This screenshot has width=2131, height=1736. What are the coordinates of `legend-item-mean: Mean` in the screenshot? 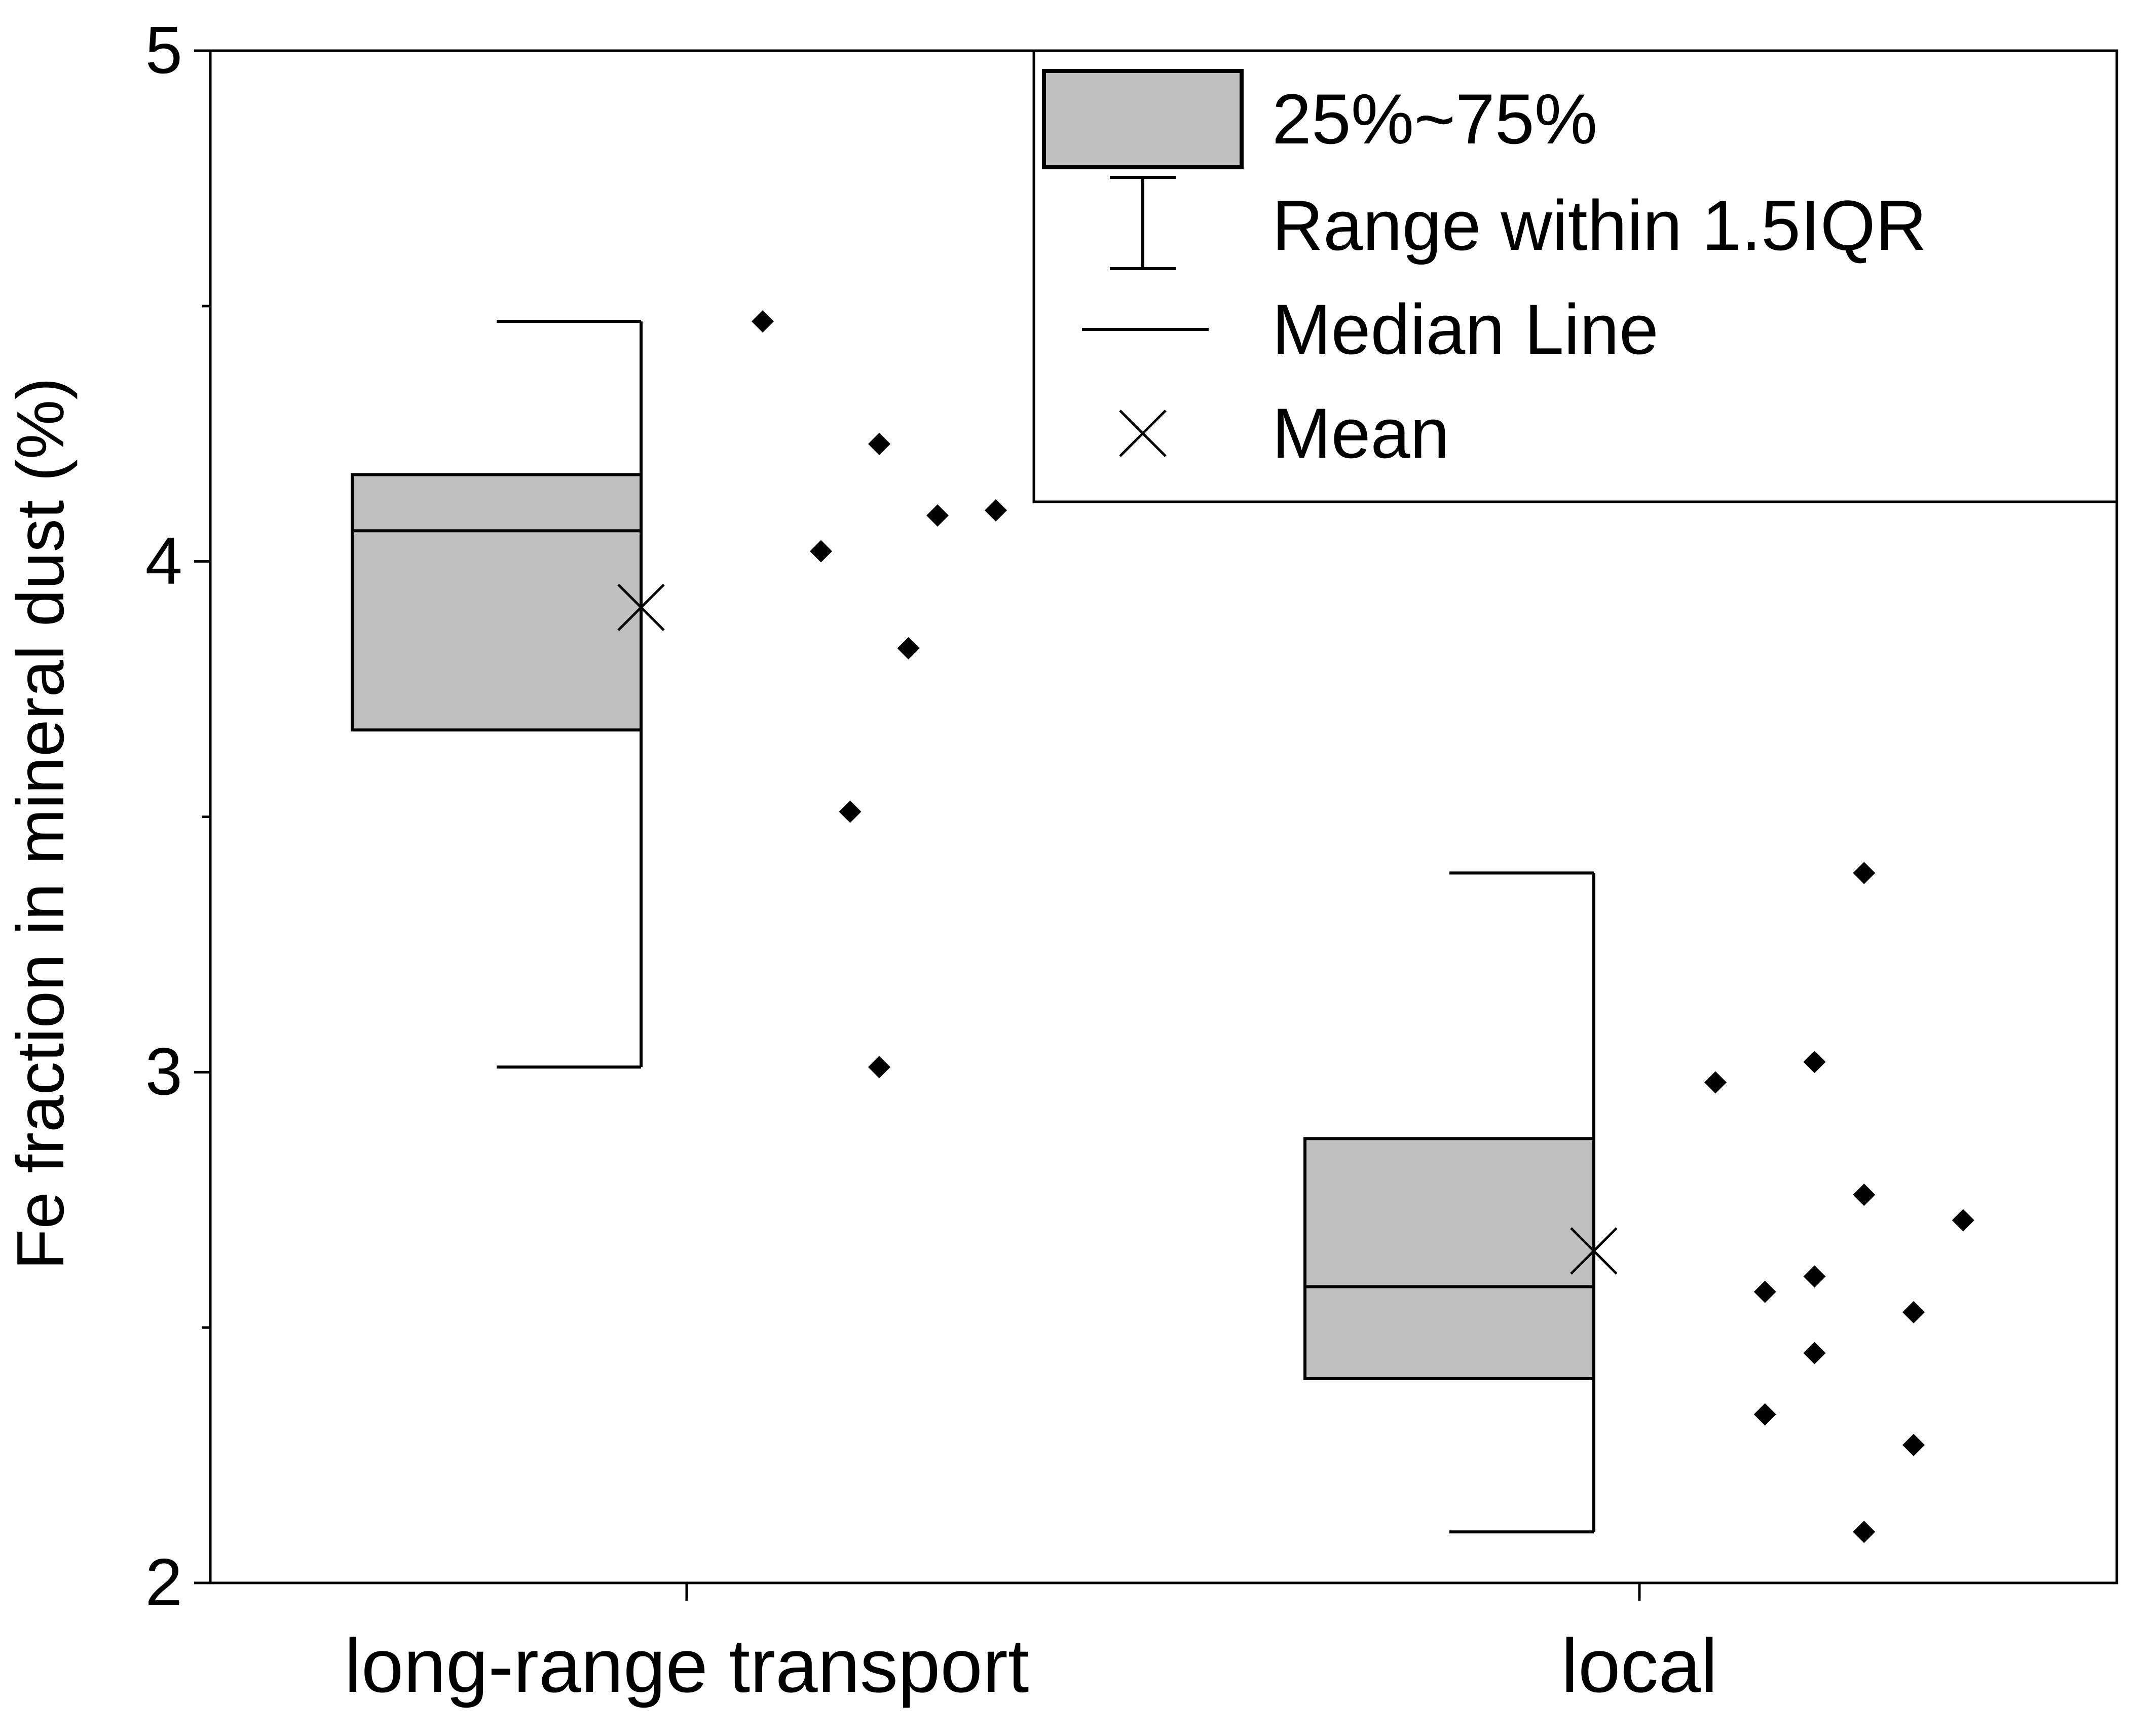 It's located at (1284, 433).